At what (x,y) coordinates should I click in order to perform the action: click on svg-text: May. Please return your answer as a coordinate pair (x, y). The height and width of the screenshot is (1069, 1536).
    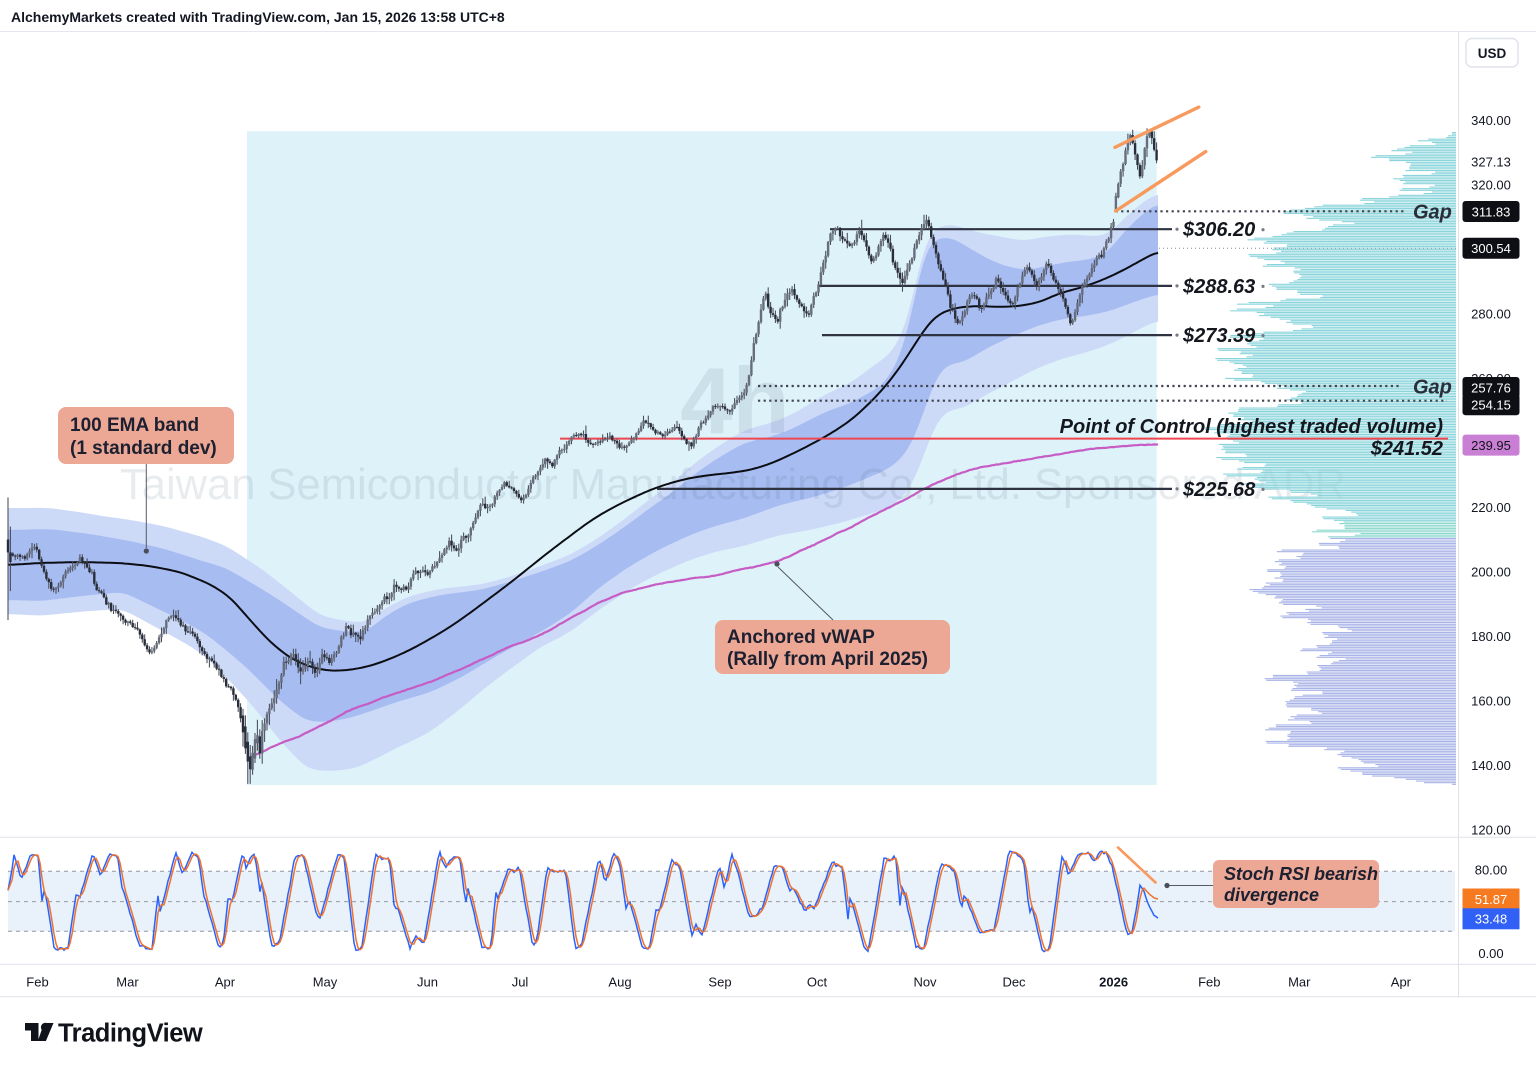
    Looking at the image, I should click on (325, 982).